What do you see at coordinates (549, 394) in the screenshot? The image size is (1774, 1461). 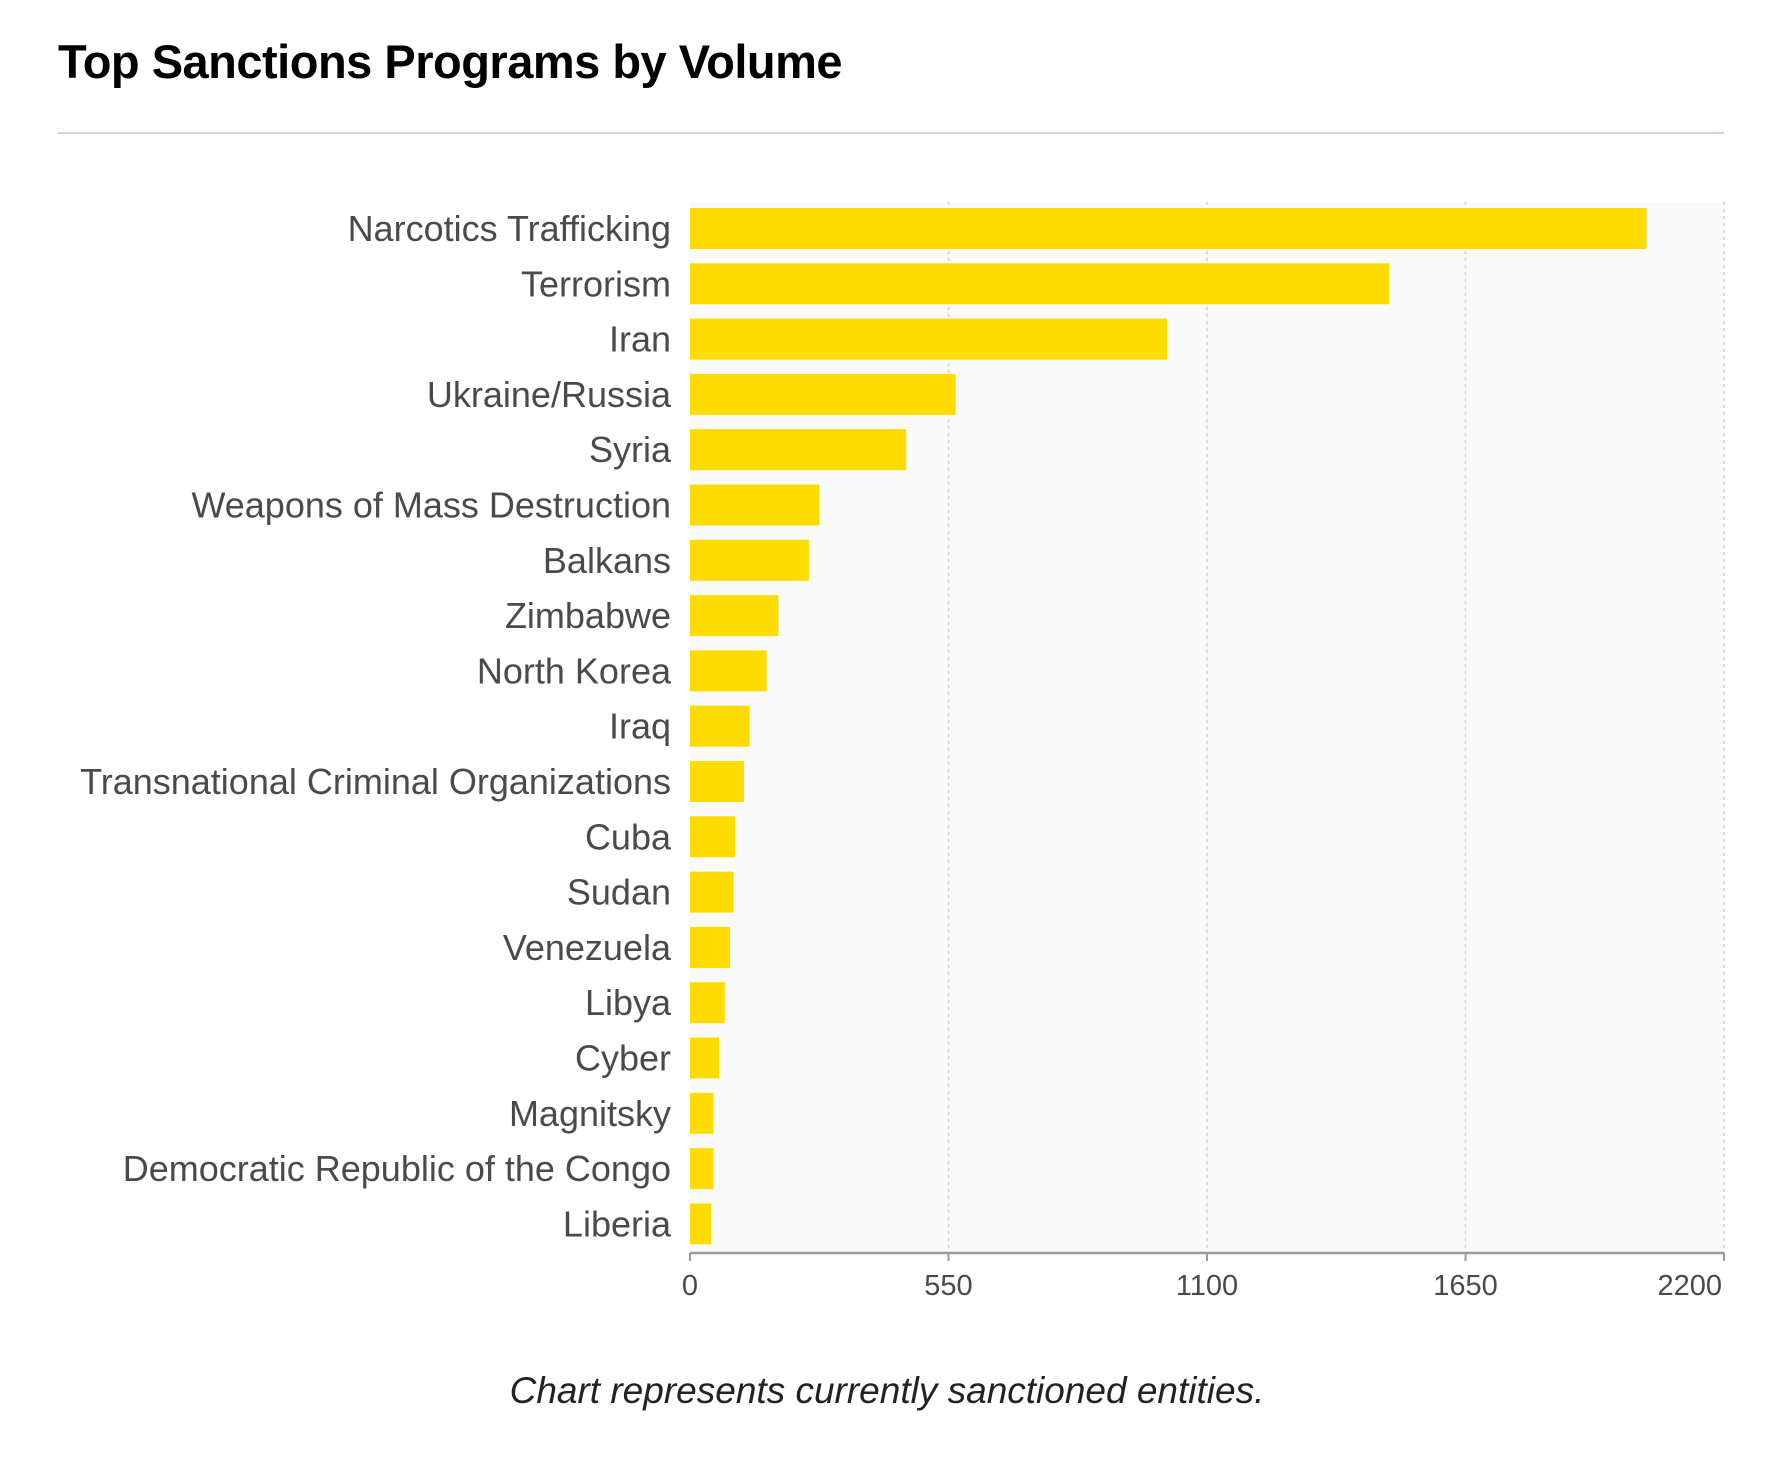 I see `category-label: Ukraine/Russia` at bounding box center [549, 394].